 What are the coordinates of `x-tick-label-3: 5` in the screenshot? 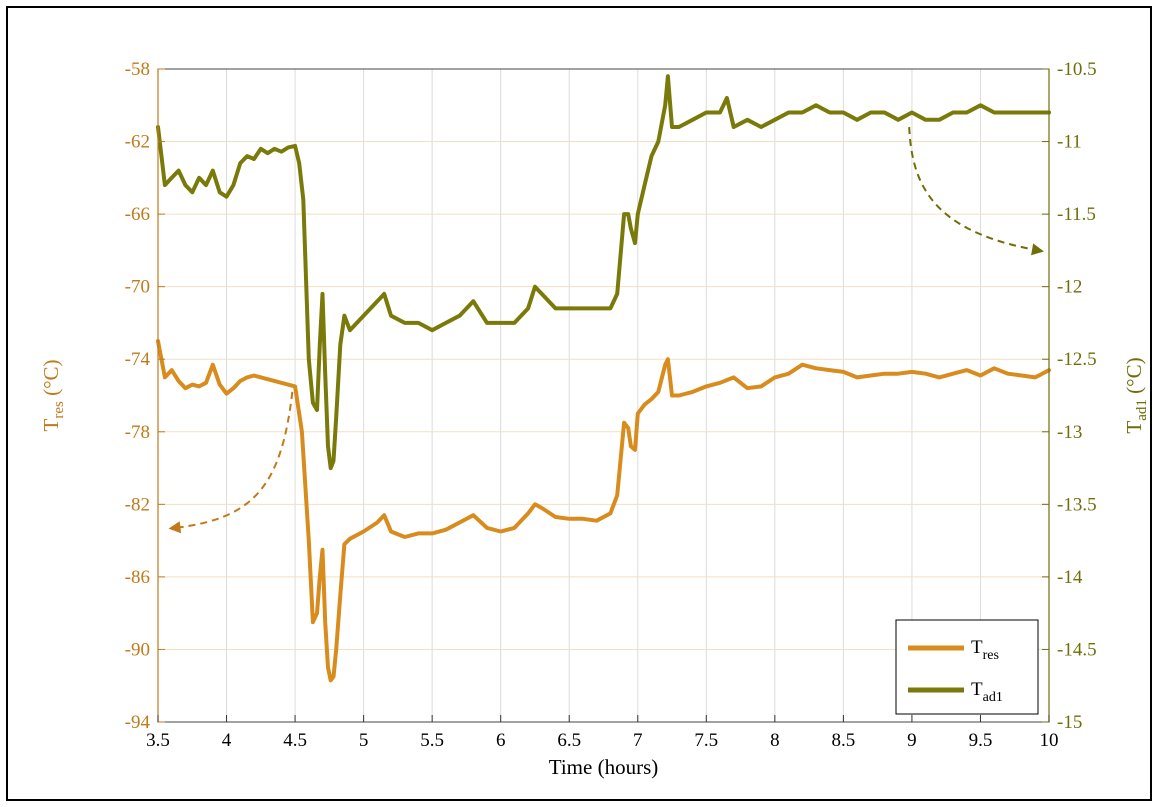 It's located at (364, 740).